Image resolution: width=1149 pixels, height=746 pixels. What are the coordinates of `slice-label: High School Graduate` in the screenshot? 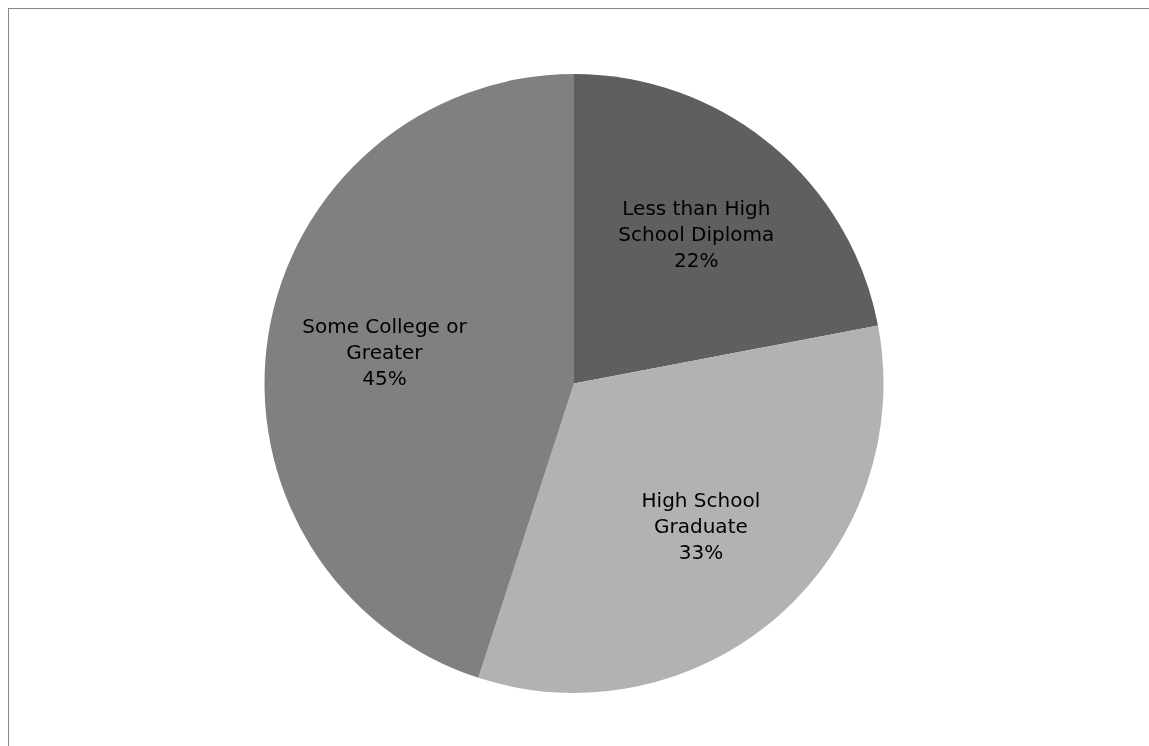 It's located at (701, 512).